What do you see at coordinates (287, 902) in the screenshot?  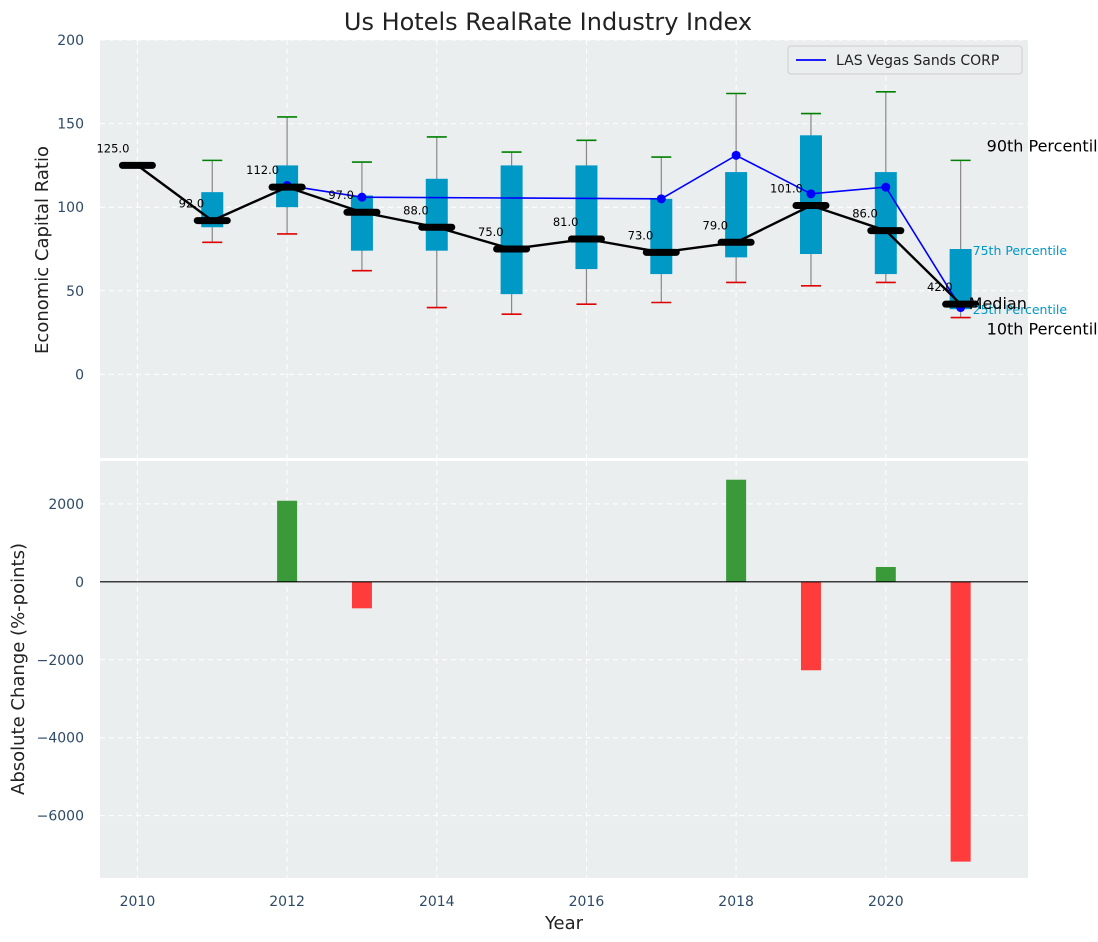 I see `x-tick-label: 2012` at bounding box center [287, 902].